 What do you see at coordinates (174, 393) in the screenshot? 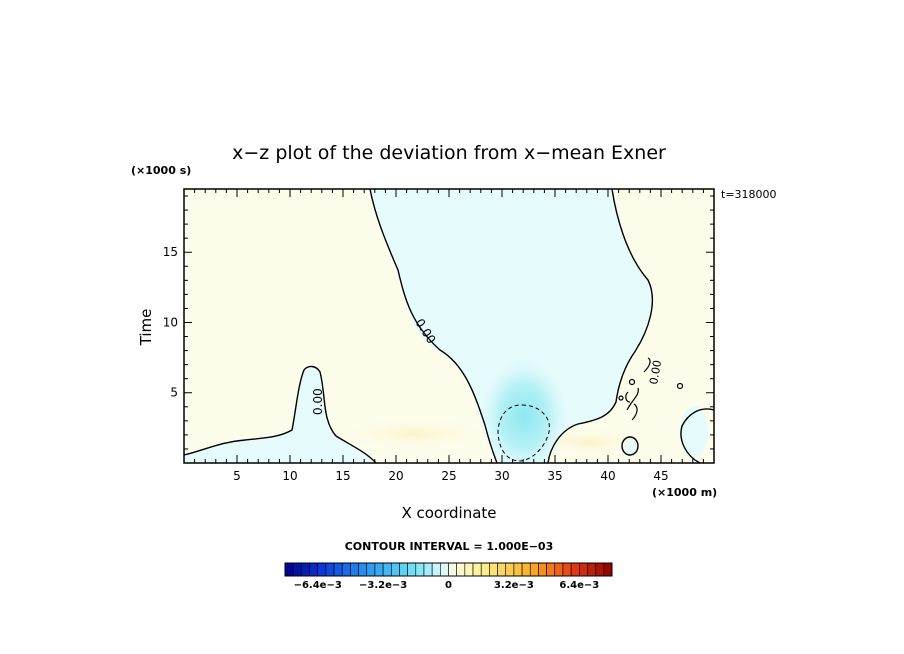
I see `y-tick-label: 5` at bounding box center [174, 393].